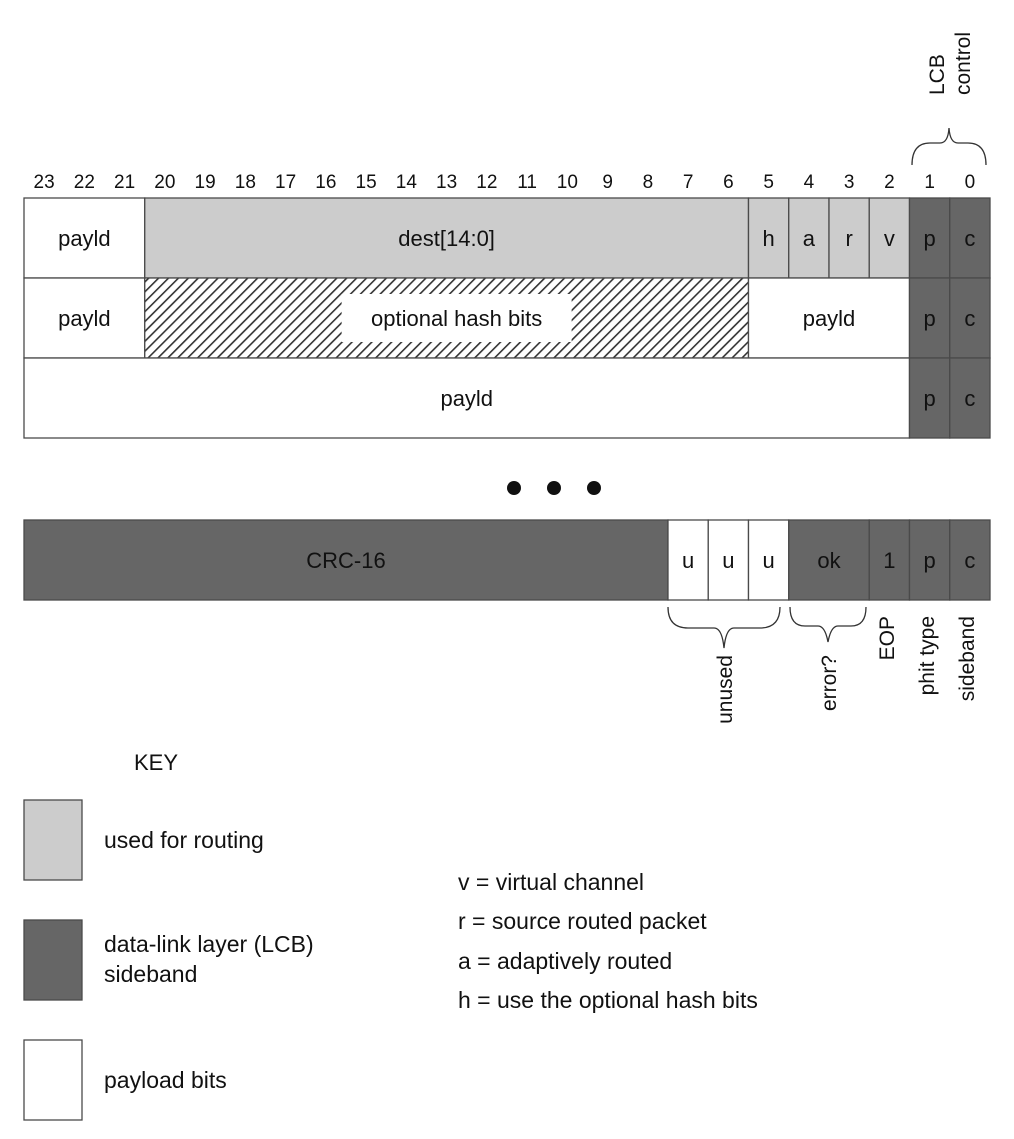 The height and width of the screenshot is (1139, 1014). Describe the element at coordinates (245, 182) in the screenshot. I see `bit-number-18: 18` at that location.